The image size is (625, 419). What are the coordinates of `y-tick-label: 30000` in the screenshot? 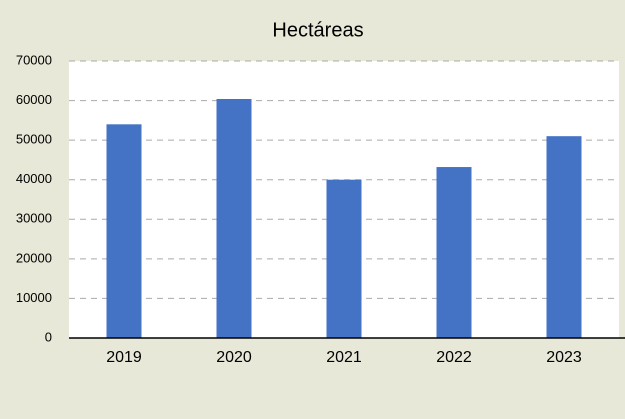 It's located at (34, 218).